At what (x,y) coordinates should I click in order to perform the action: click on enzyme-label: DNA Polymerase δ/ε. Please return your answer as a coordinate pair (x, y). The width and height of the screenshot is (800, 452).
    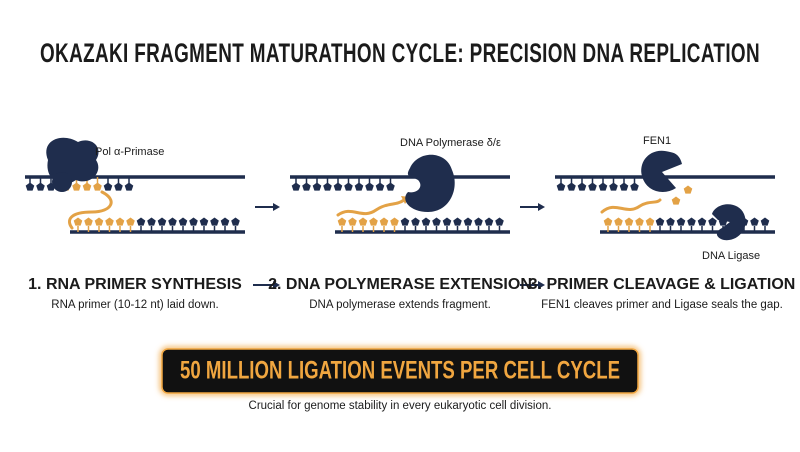
    Looking at the image, I should click on (450, 143).